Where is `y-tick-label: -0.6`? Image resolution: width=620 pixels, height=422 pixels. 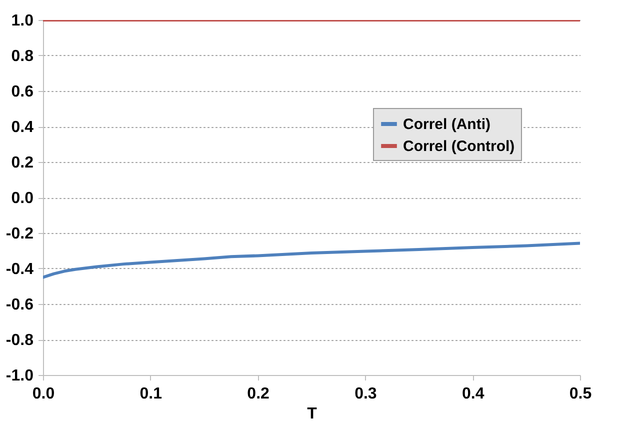
y-tick-label: -0.6 is located at coordinates (20, 305).